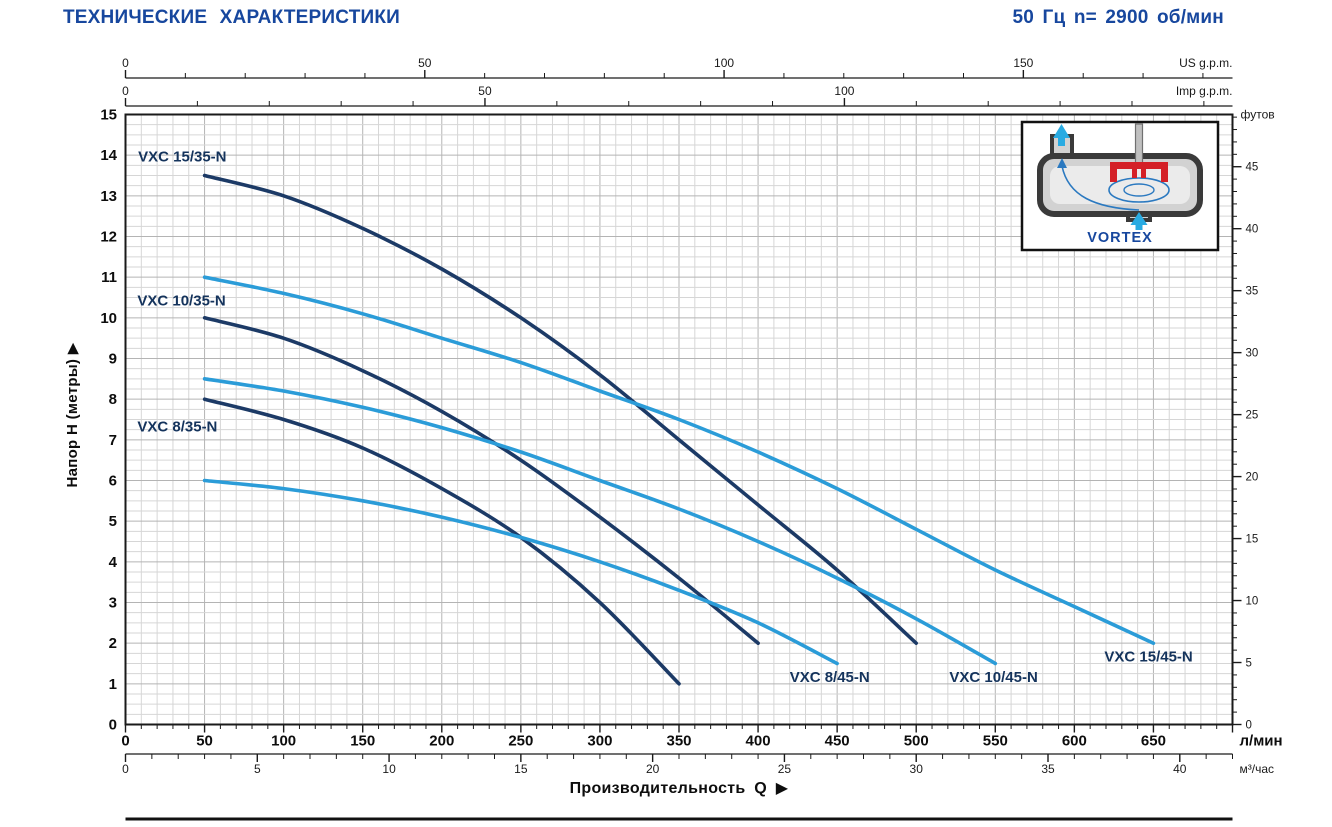 This screenshot has width=1332, height=827. I want to click on up-arrow-outlet-icon, so click(1061, 135).